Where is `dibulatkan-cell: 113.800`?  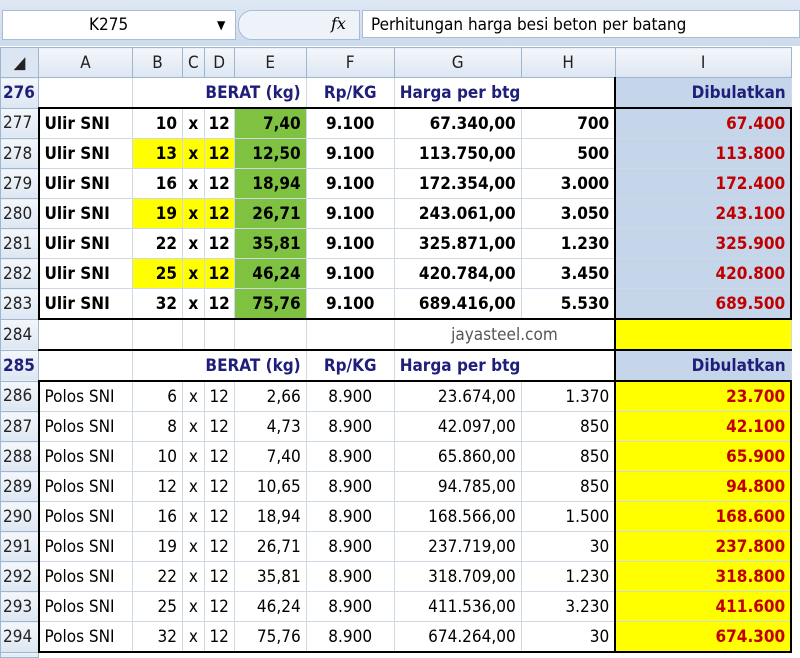
dibulatkan-cell: 113.800 is located at coordinates (703, 153).